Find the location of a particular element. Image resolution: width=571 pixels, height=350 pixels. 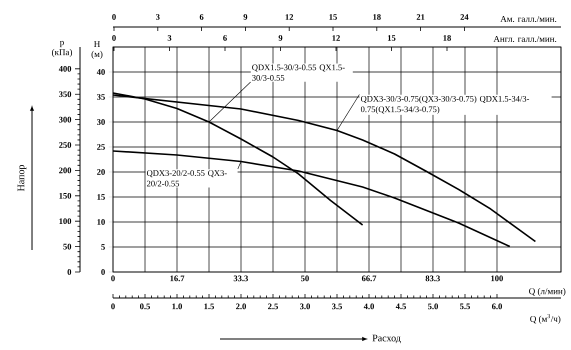

y-tick-label: 25 is located at coordinates (101, 147).